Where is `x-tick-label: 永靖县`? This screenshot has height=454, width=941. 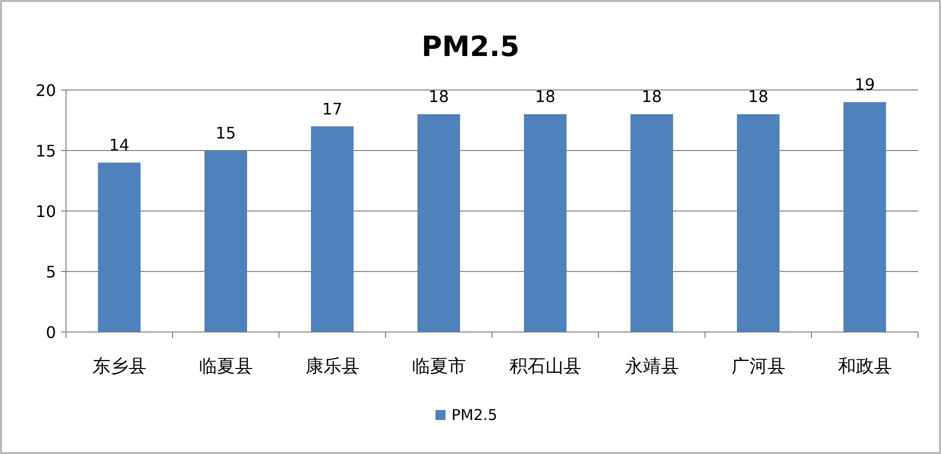 x-tick-label: 永靖县 is located at coordinates (651, 366).